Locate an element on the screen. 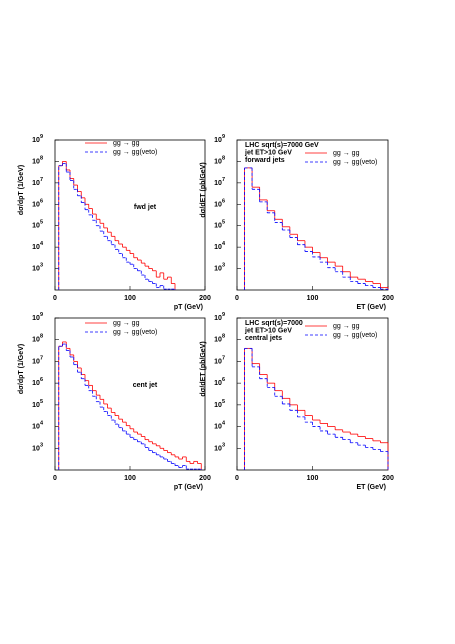 The height and width of the screenshot is (644, 455). annotation: central jets is located at coordinates (263, 338).